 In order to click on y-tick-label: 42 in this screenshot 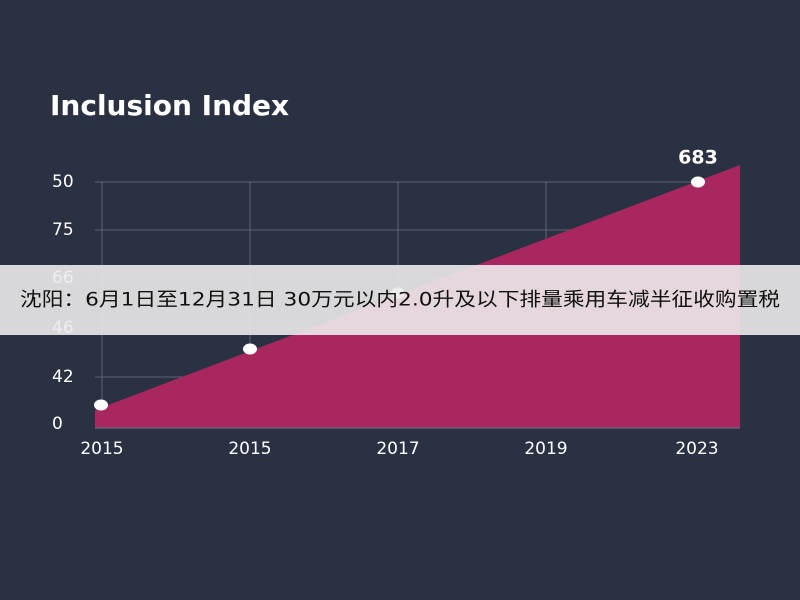, I will do `click(63, 377)`.